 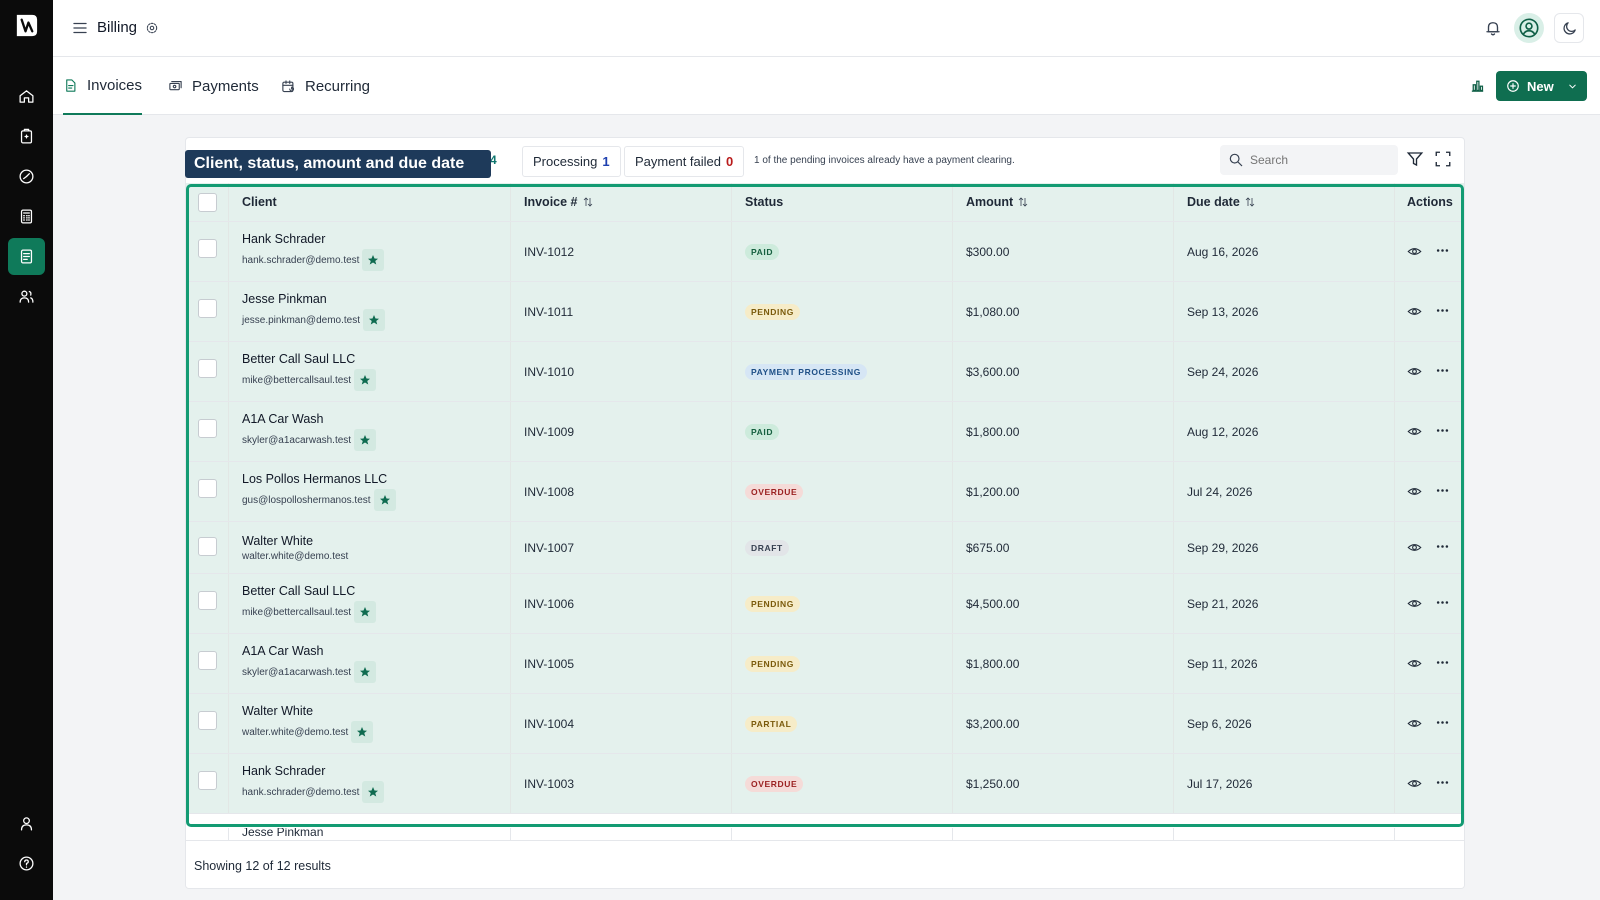 I want to click on nav-help, so click(x=26, y=863).